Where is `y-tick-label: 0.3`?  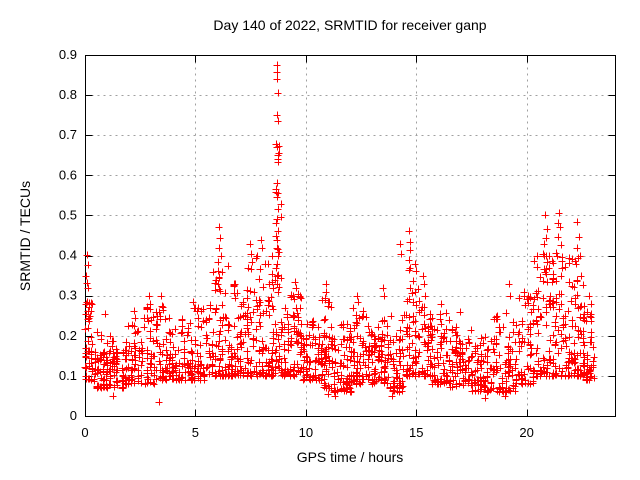
y-tick-label: 0.3 is located at coordinates (68, 295).